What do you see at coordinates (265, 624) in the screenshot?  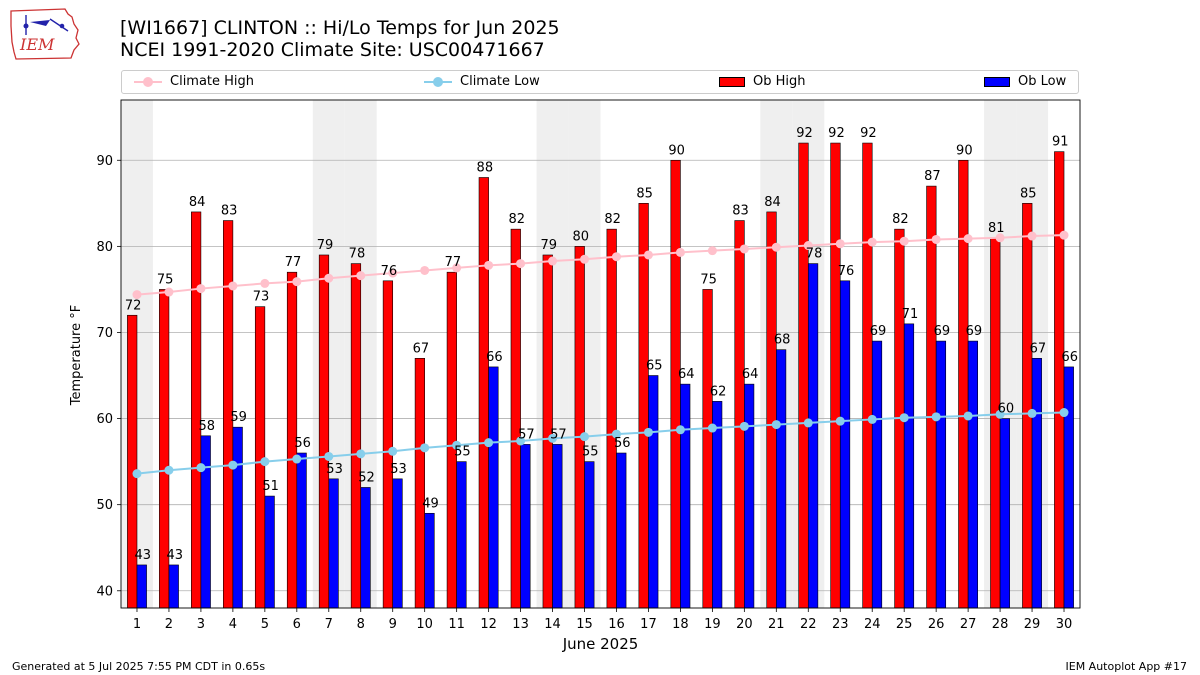 I see `x-tick-label: 5` at bounding box center [265, 624].